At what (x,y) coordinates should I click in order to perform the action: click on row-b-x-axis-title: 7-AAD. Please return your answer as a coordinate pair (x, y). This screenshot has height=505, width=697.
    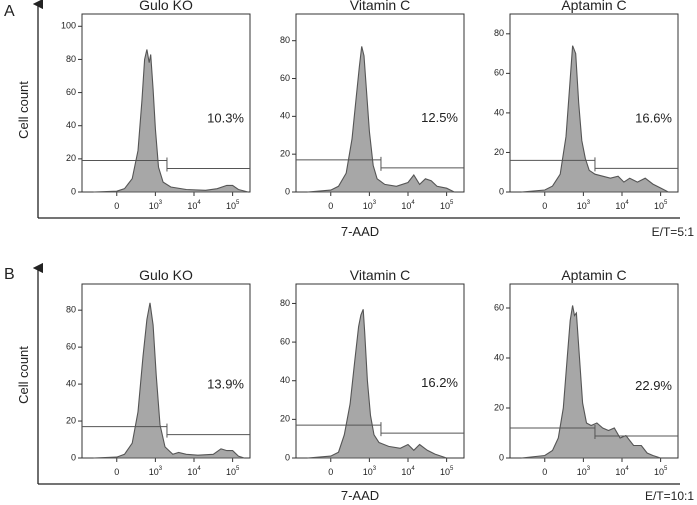
    Looking at the image, I should click on (360, 495).